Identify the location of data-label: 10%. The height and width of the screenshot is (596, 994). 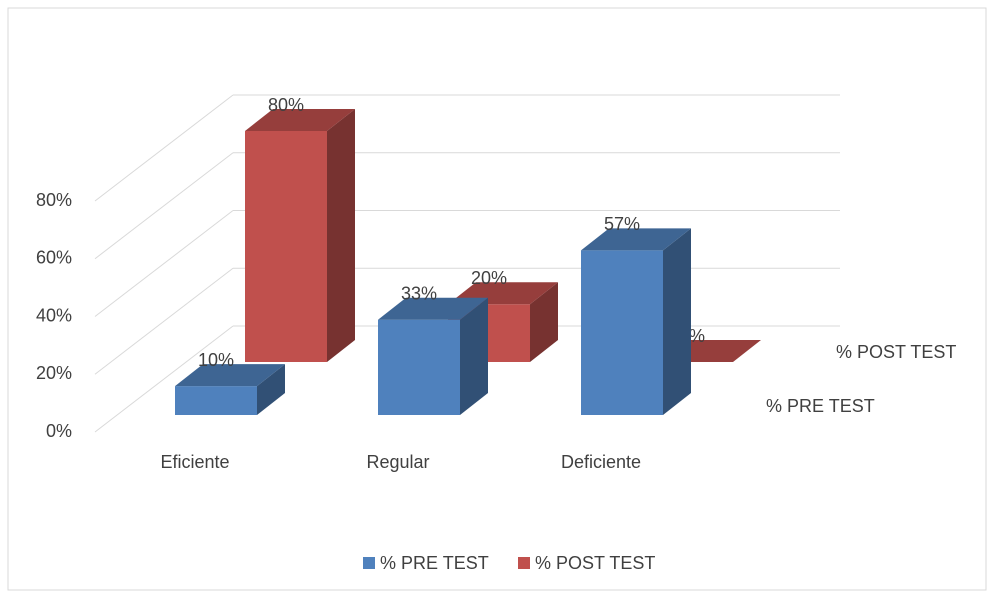
(216, 360).